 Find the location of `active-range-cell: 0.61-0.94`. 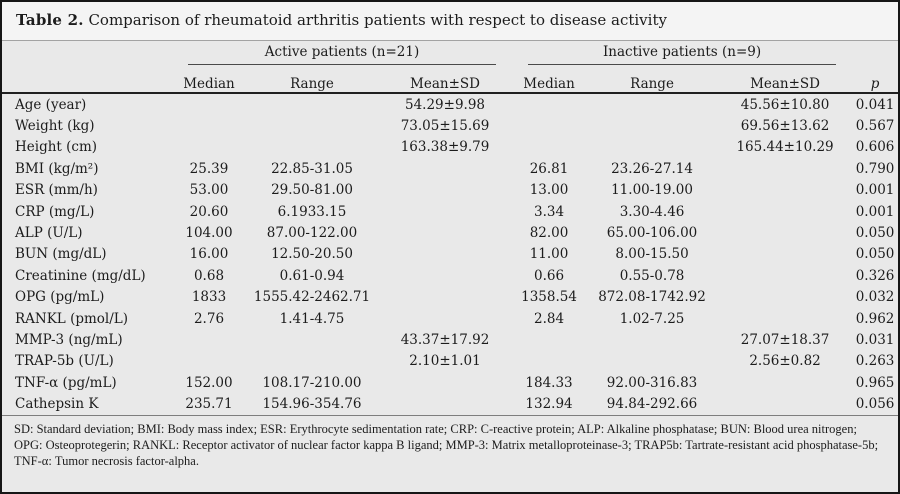

active-range-cell: 0.61-0.94 is located at coordinates (312, 275).